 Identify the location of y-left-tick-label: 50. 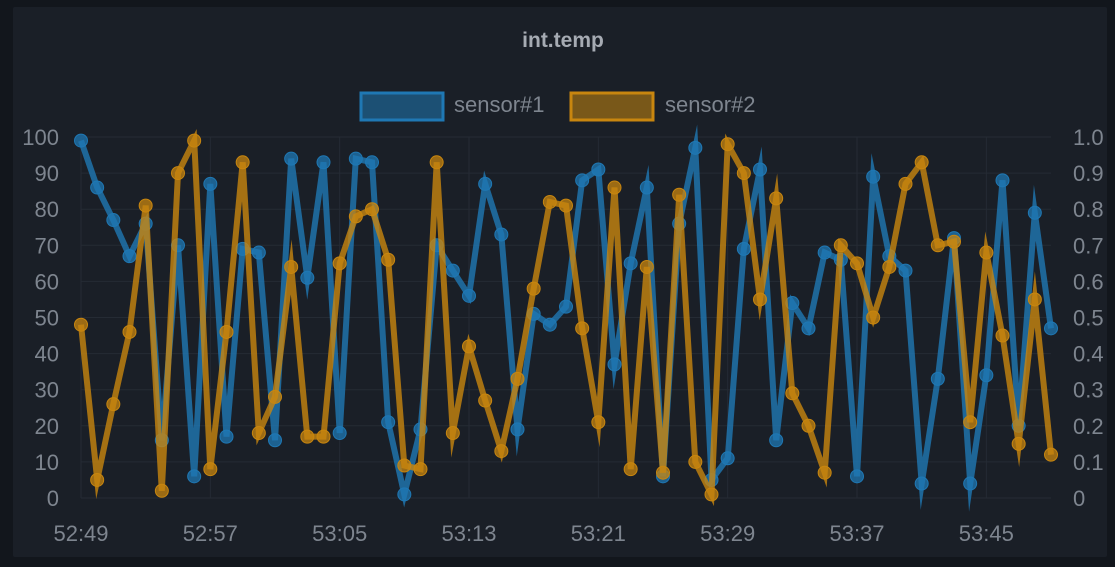
(47, 318).